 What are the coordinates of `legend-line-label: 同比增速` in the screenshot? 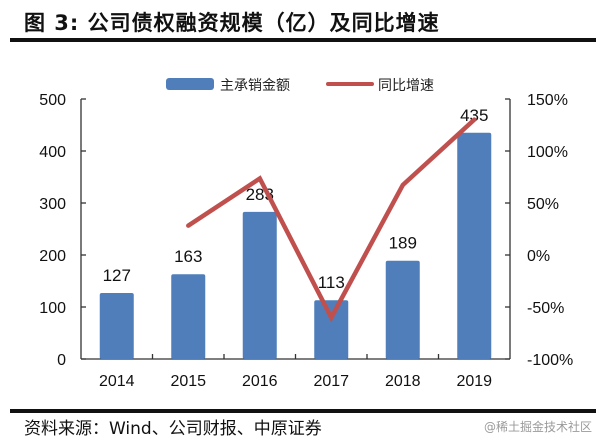 It's located at (406, 86).